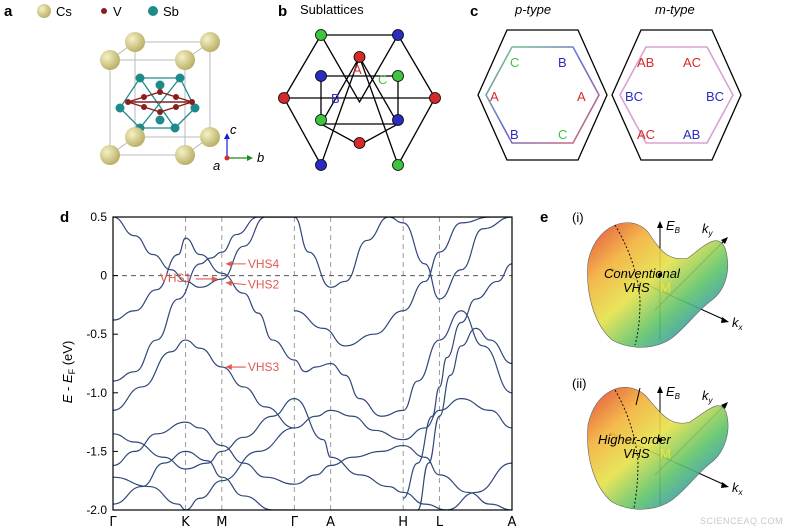 This screenshot has height=530, width=800. I want to click on sublattice-c-label: C, so click(382, 79).